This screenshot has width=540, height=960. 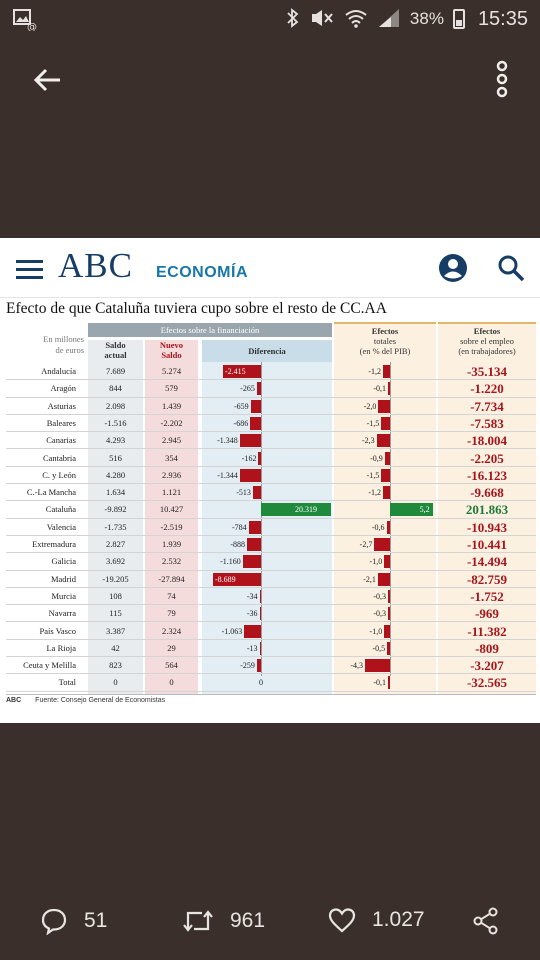 I want to click on nuevo-saldo-value: 2.532, so click(x=171, y=561).